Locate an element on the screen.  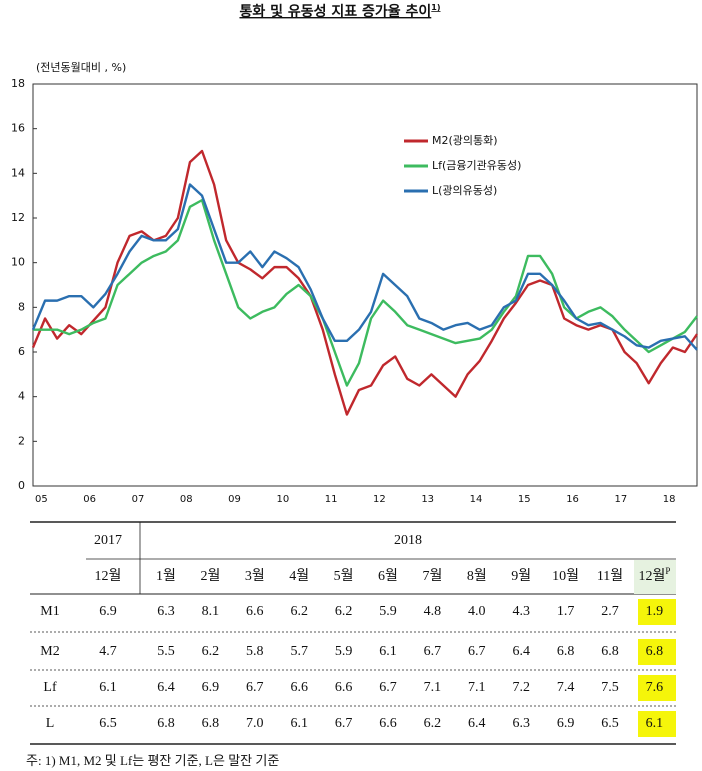
x-tick-label: 06 is located at coordinates (89, 499).